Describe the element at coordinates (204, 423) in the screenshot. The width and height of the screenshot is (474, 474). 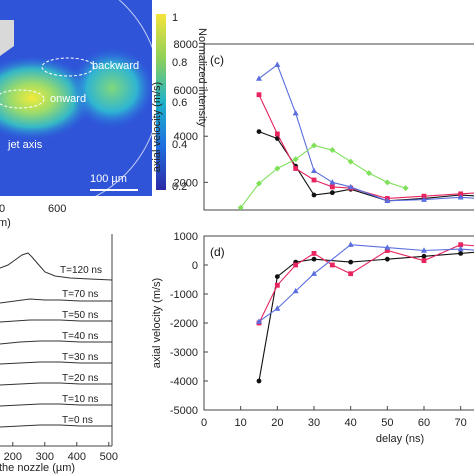
I see `x-tick-label: 0` at that location.